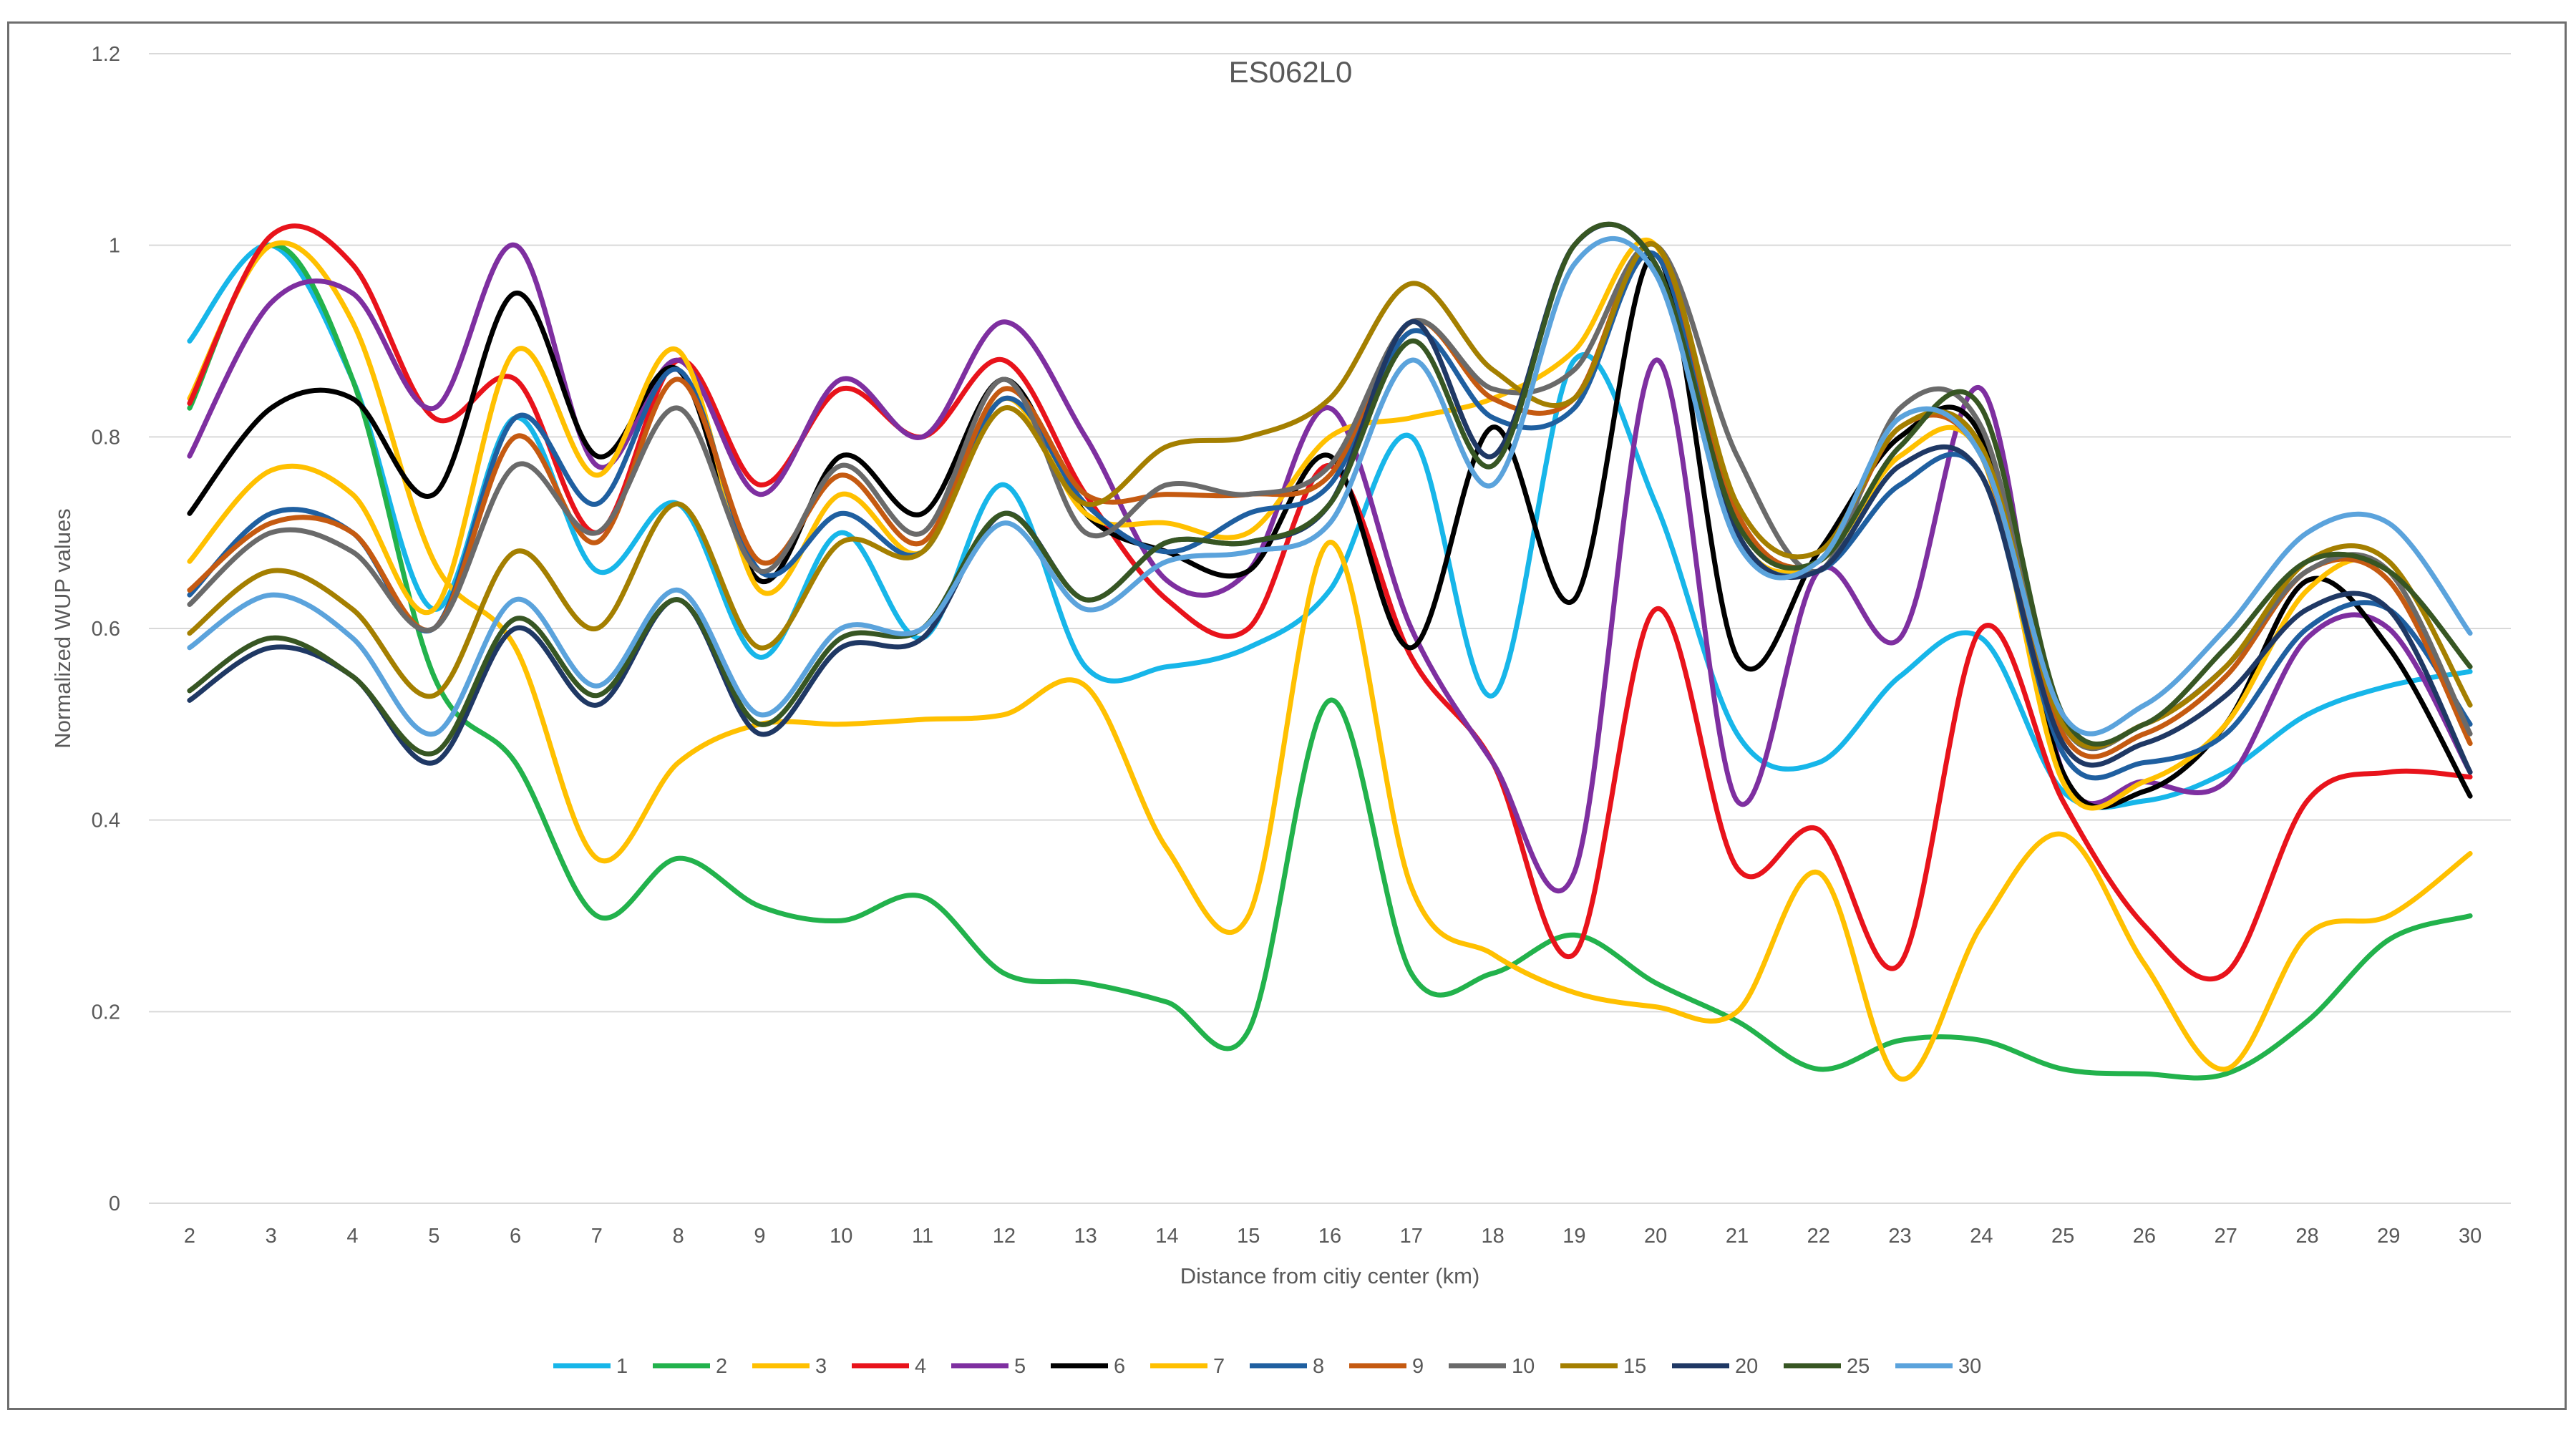 The height and width of the screenshot is (1433, 2576). What do you see at coordinates (1523, 1366) in the screenshot?
I see `legend-label: 10` at bounding box center [1523, 1366].